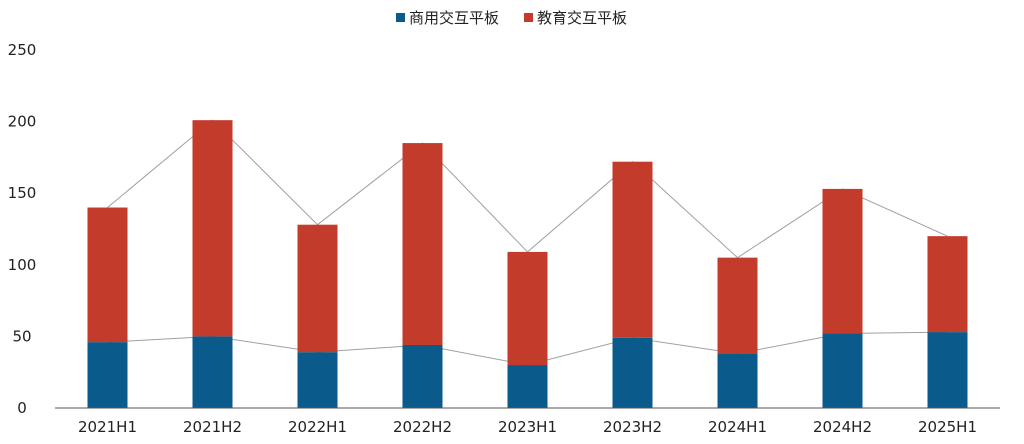 The height and width of the screenshot is (444, 1024). I want to click on y-tick-label: 50, so click(21, 336).